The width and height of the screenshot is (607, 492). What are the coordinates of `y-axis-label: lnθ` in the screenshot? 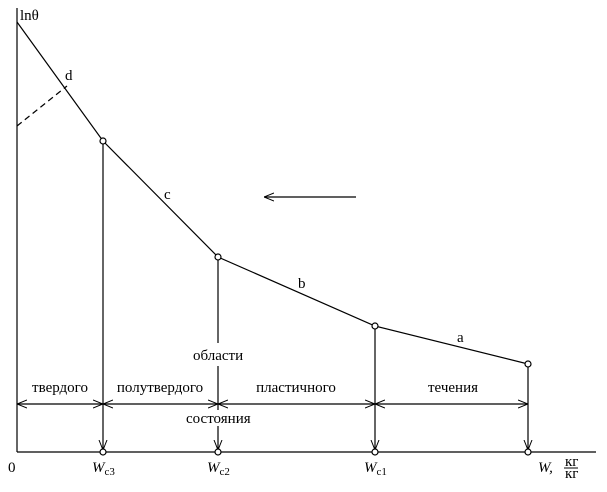 It's located at (29, 16).